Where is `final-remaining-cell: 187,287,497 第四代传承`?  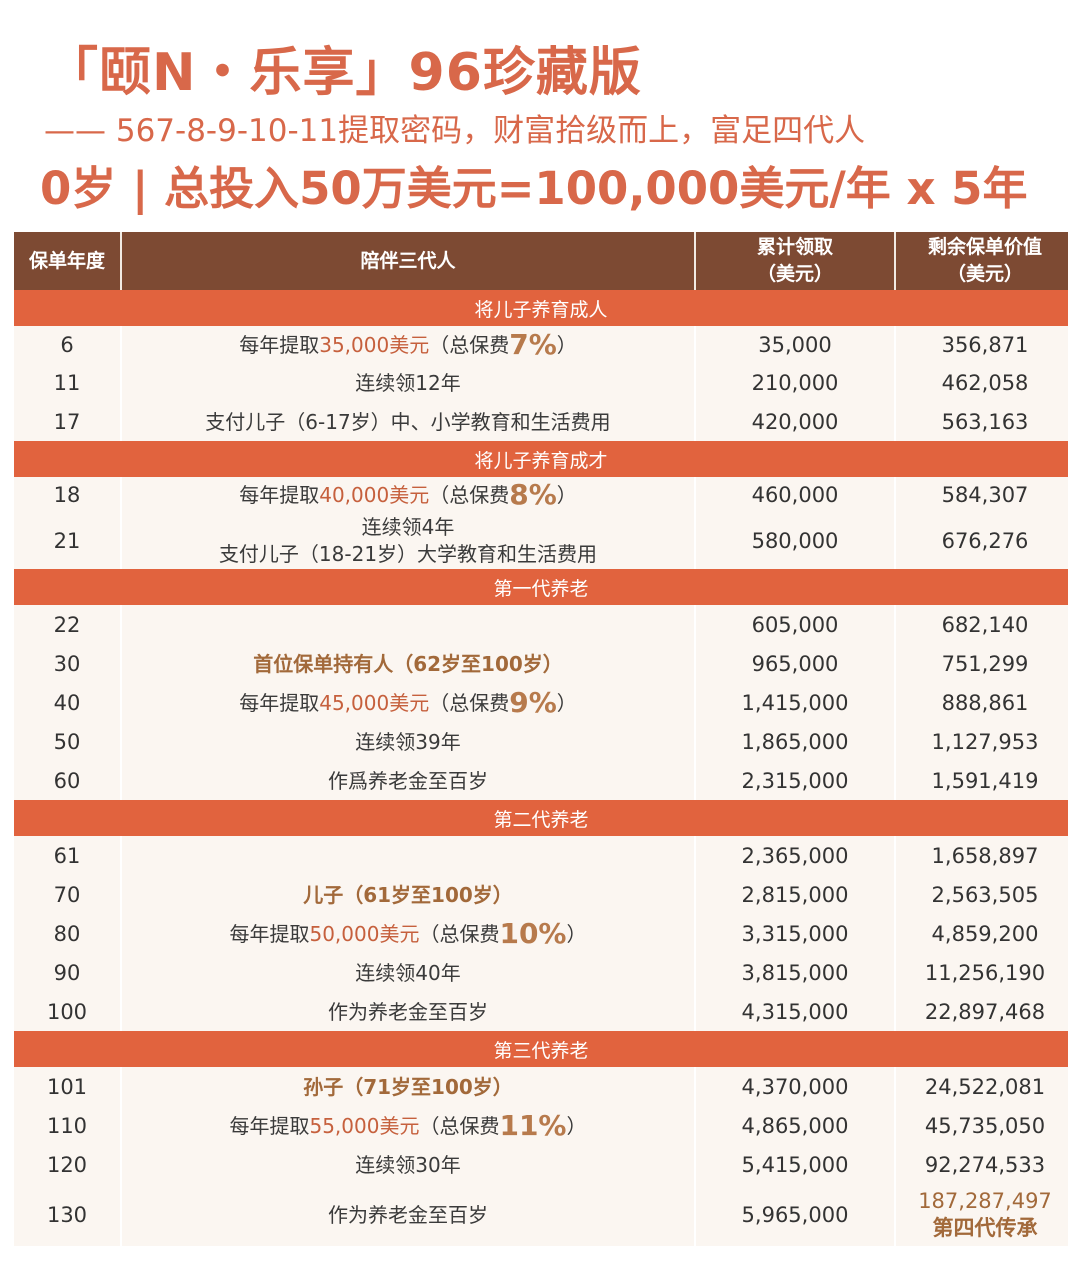 final-remaining-cell: 187,287,497 第四代传承 is located at coordinates (985, 1215).